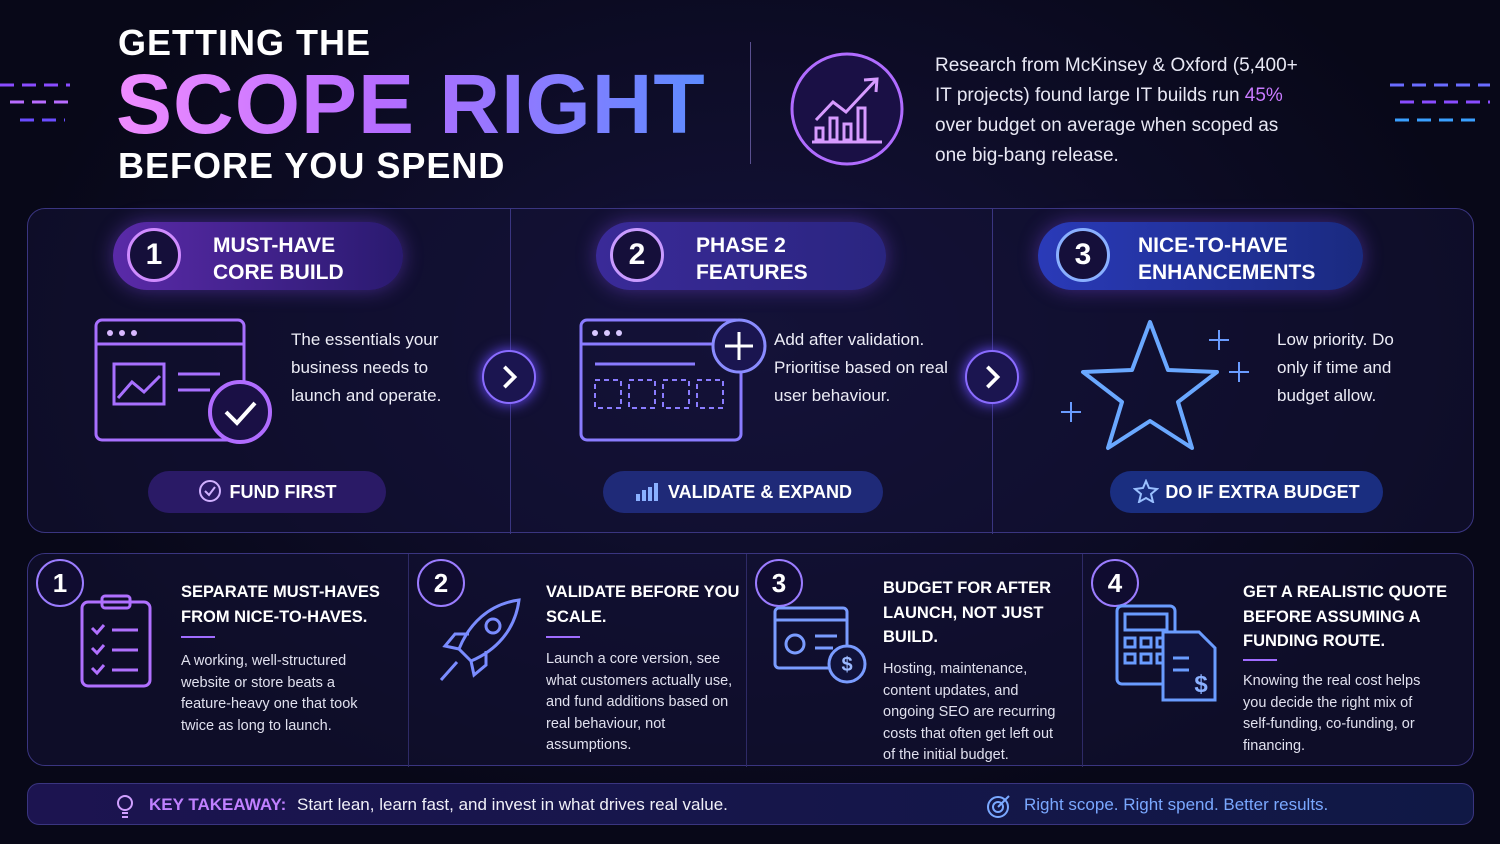  What do you see at coordinates (183, 381) in the screenshot?
I see `browser-check-icon` at bounding box center [183, 381].